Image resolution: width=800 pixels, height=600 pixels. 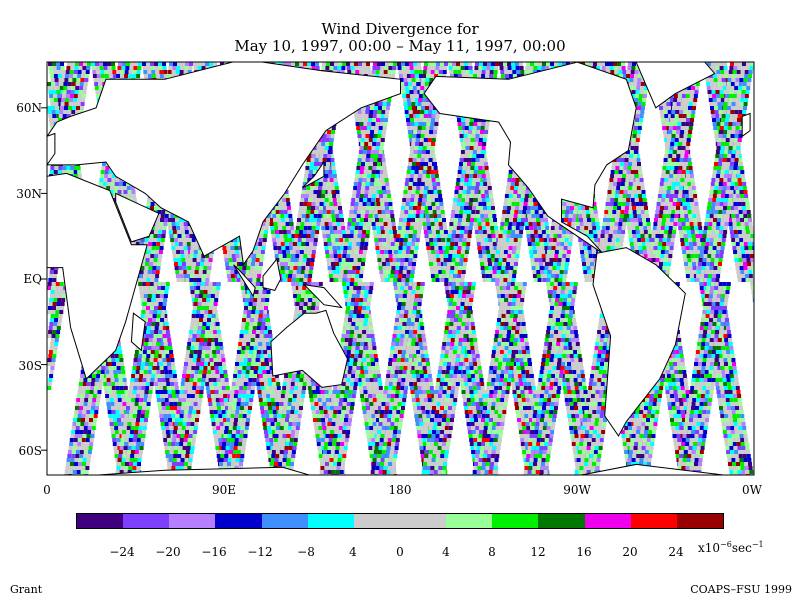 What do you see at coordinates (741, 589) in the screenshot?
I see `footer-credit: COAPS–FSU 1999` at bounding box center [741, 589].